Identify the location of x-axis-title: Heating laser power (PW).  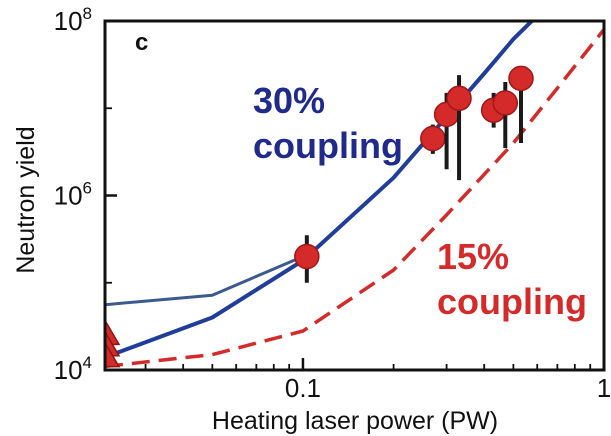
(355, 421).